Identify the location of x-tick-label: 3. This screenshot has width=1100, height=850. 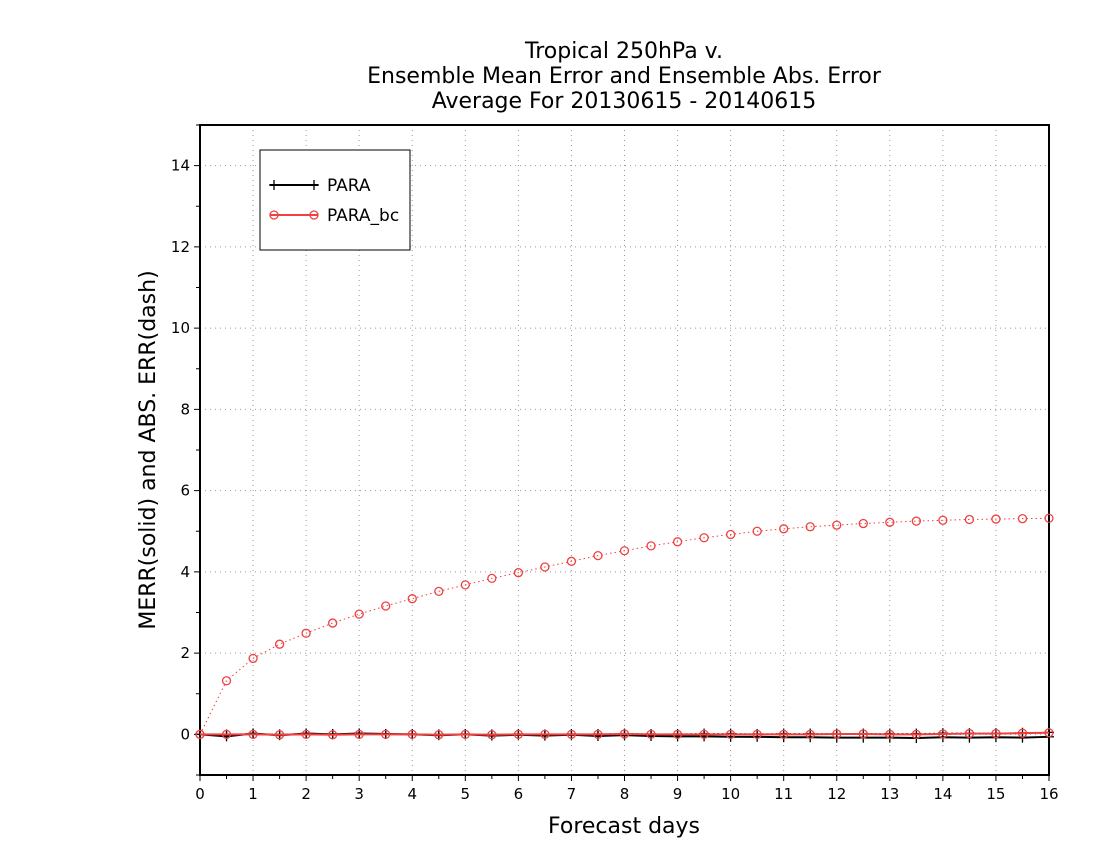
(359, 794).